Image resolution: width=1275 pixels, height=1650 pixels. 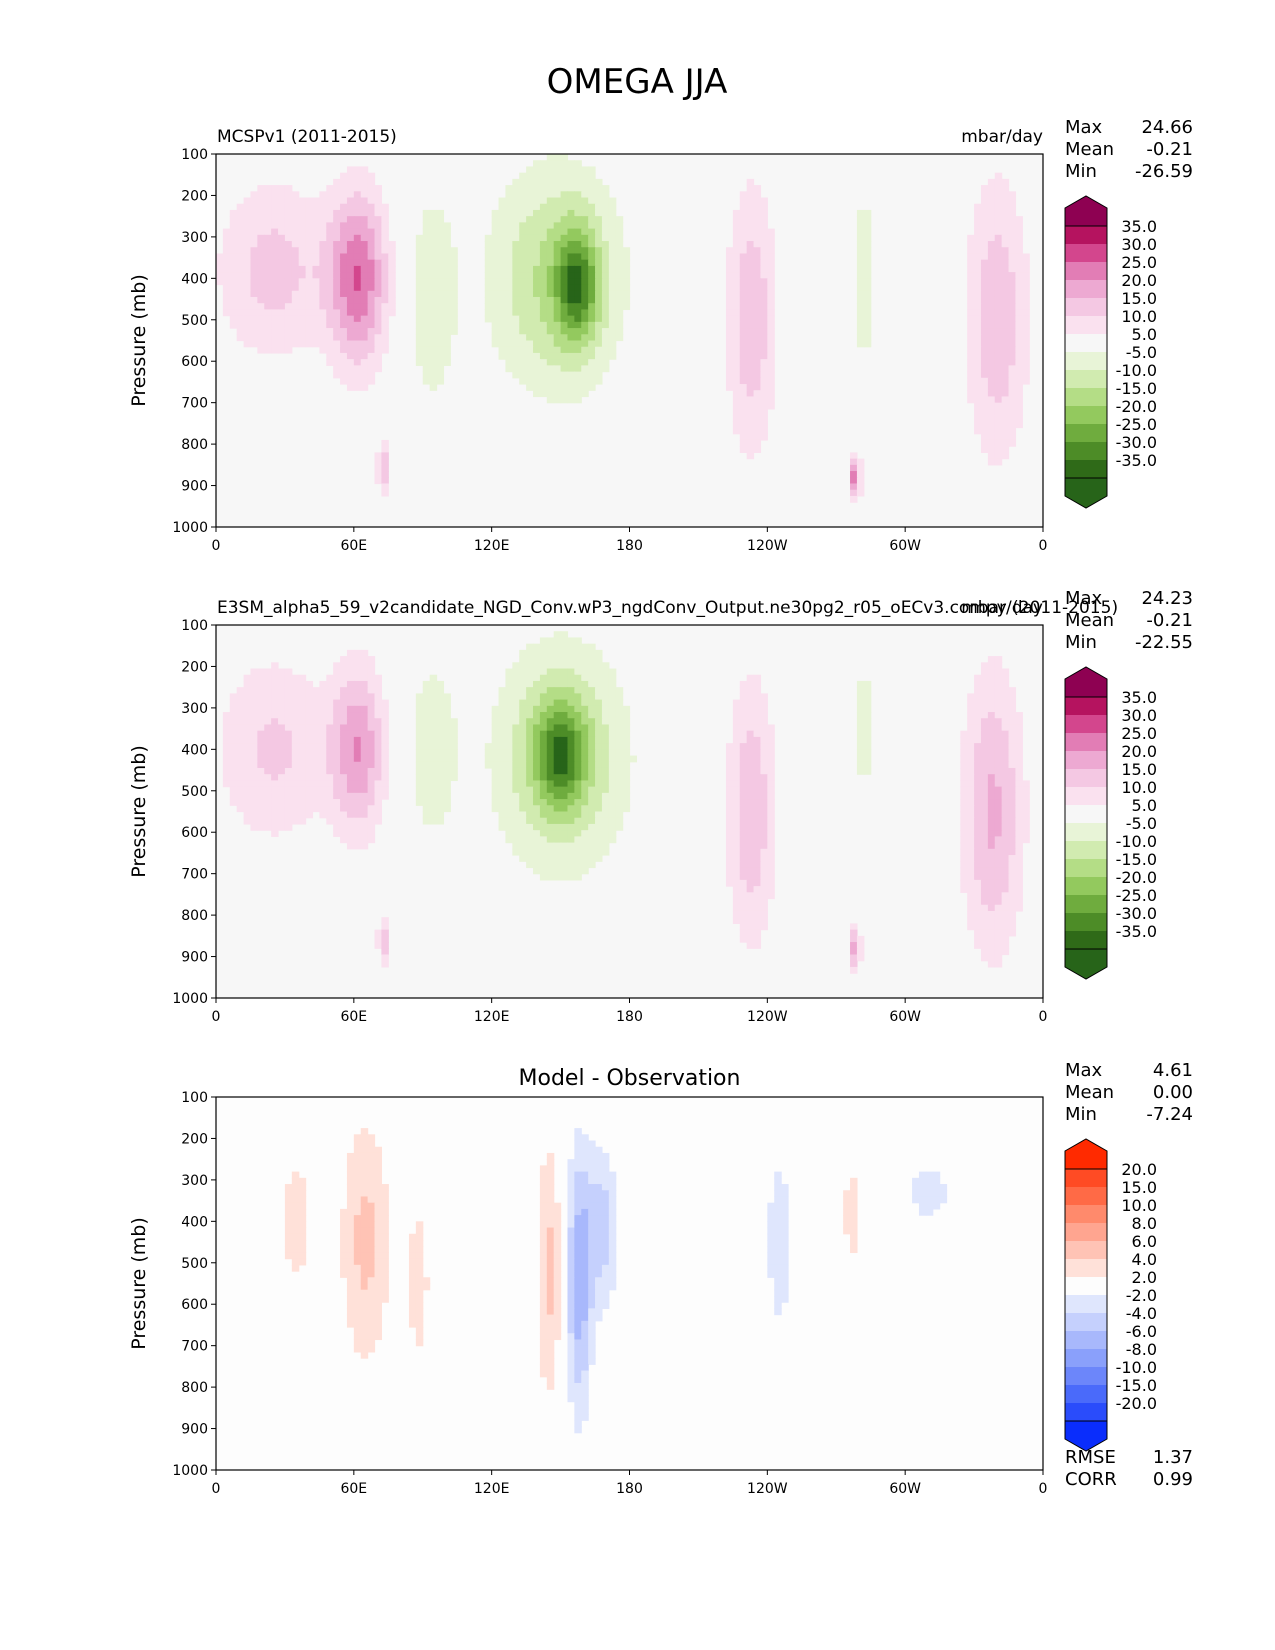 I want to click on stat-label: Mean, so click(x=1089, y=149).